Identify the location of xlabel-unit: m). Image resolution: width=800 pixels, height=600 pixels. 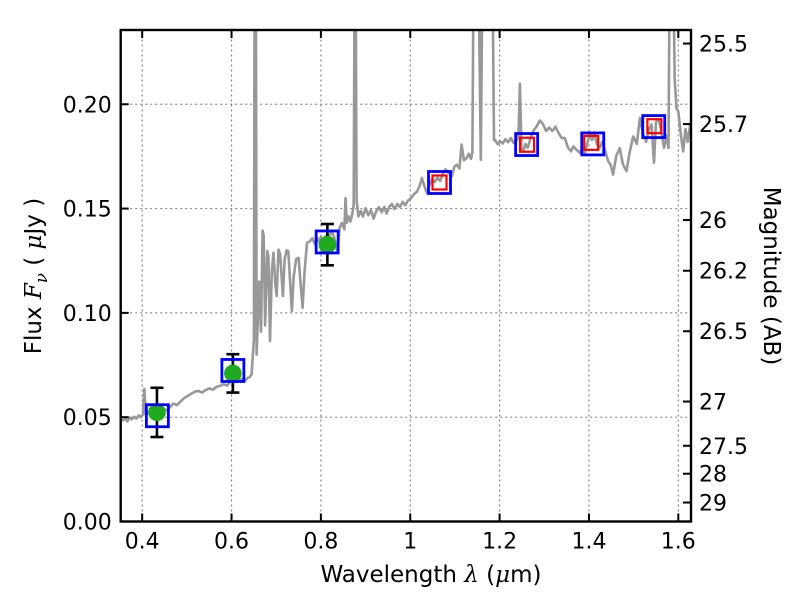
(526, 575).